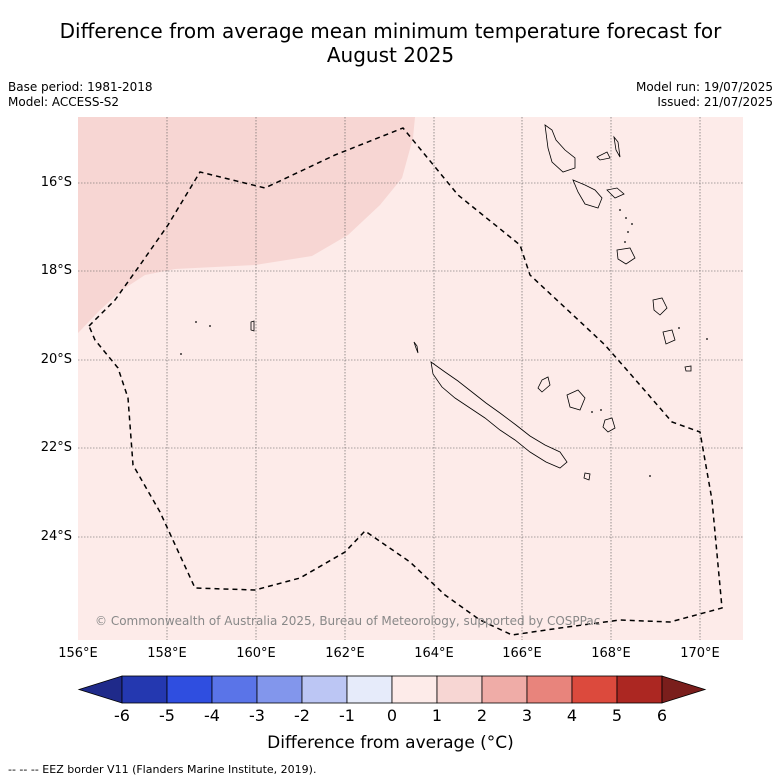 The width and height of the screenshot is (781, 781). What do you see at coordinates (345, 653) in the screenshot?
I see `lon-label-162e: 162°E` at bounding box center [345, 653].